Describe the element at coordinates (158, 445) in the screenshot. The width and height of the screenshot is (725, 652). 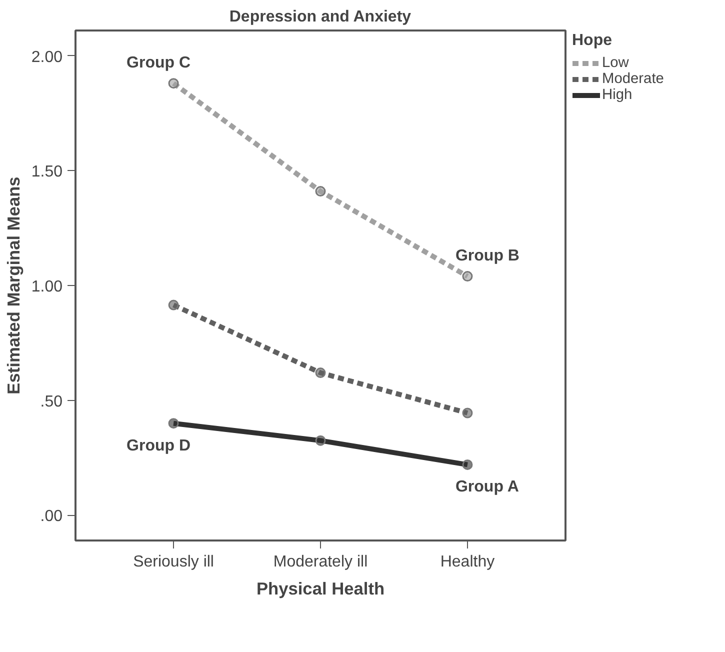
I see `annotation: Group D` at that location.